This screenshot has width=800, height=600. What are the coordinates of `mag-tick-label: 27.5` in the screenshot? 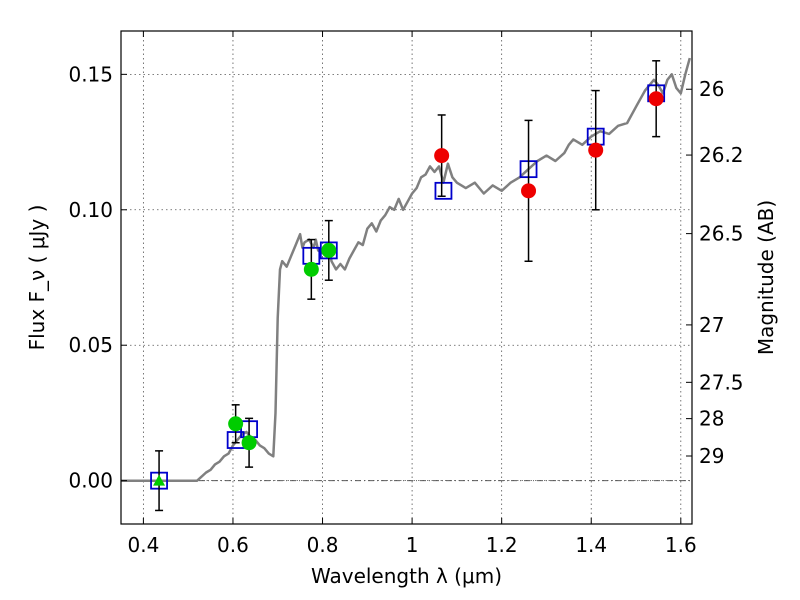 It's located at (721, 382).